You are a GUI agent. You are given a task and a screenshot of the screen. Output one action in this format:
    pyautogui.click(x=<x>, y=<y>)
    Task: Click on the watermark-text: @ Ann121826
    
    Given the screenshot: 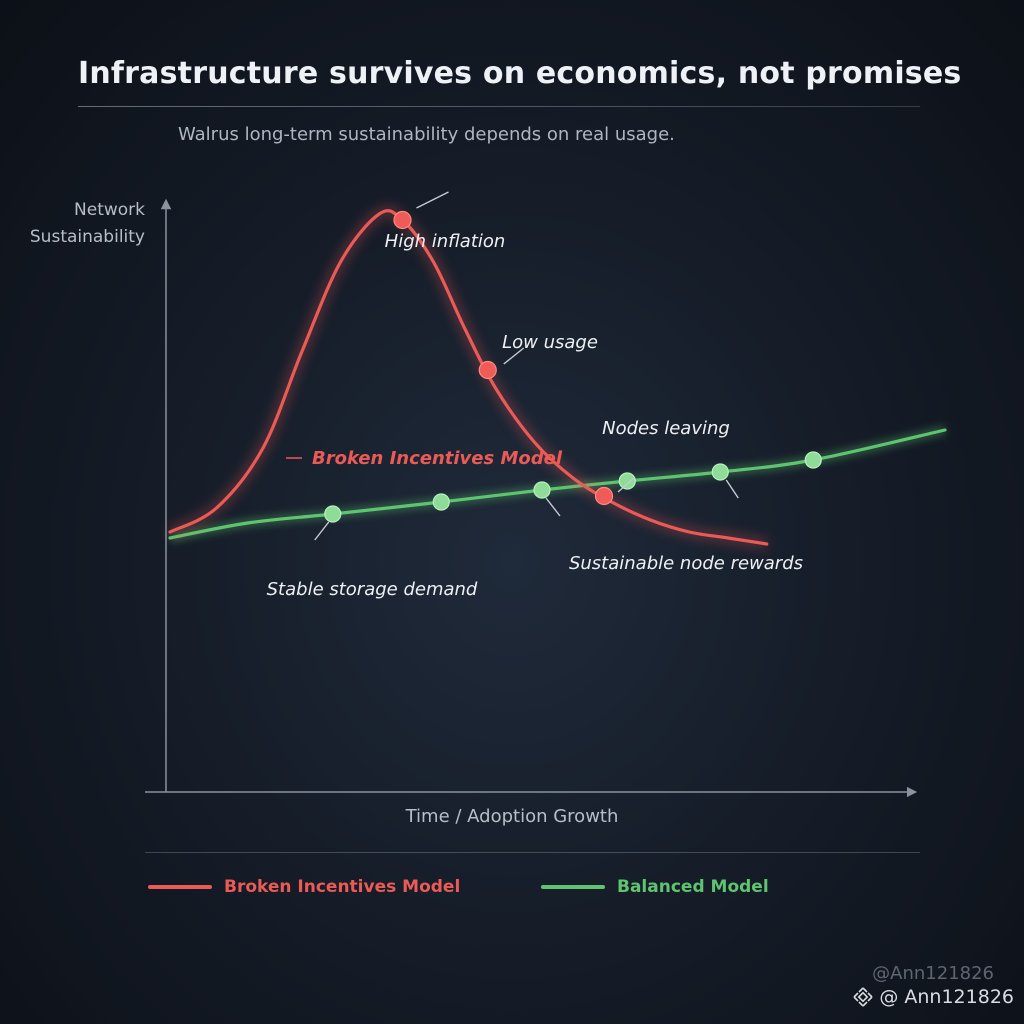 What is the action you would take?
    pyautogui.click(x=946, y=997)
    